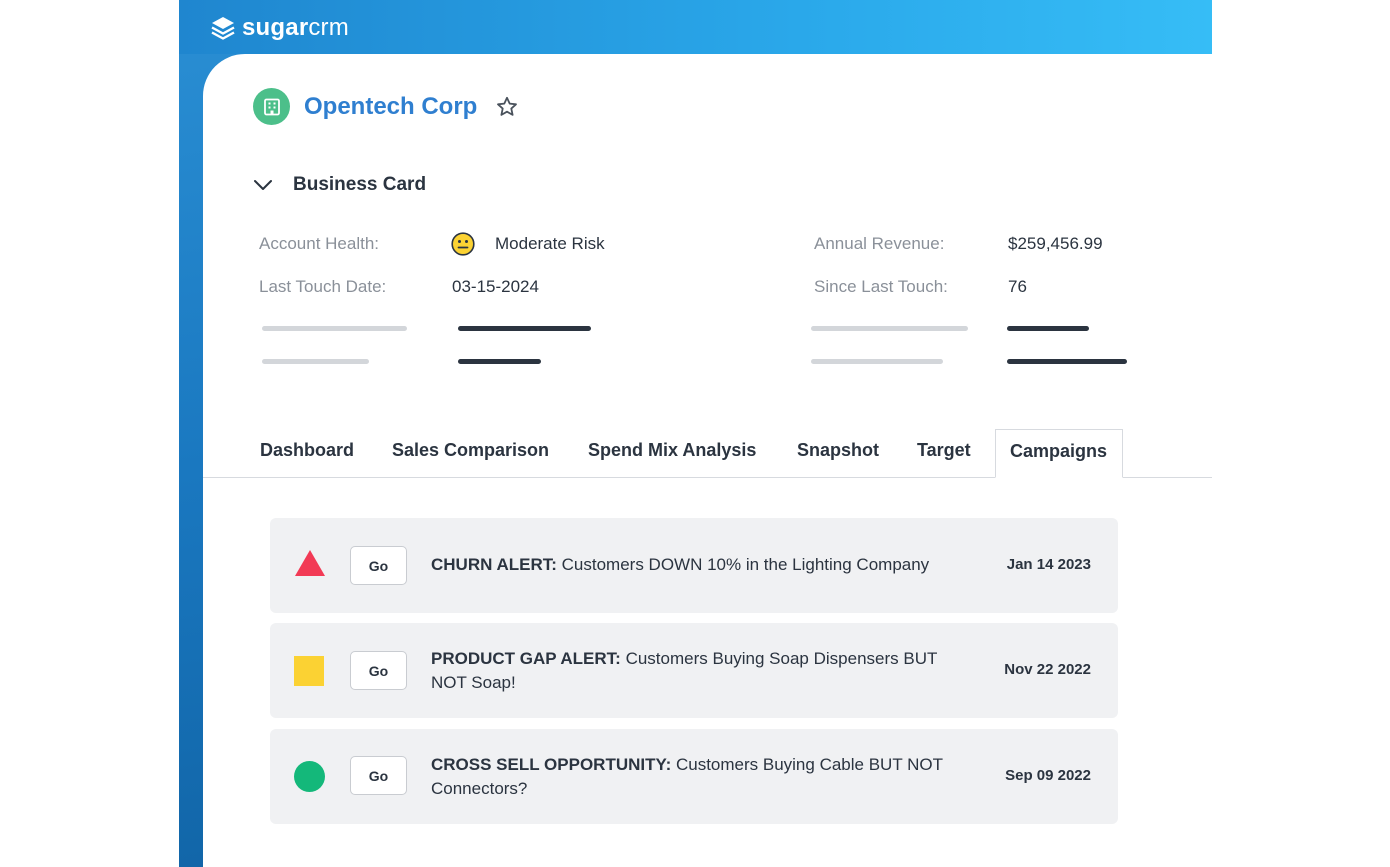 The width and height of the screenshot is (1390, 867). I want to click on triangle-alert-icon, so click(310, 563).